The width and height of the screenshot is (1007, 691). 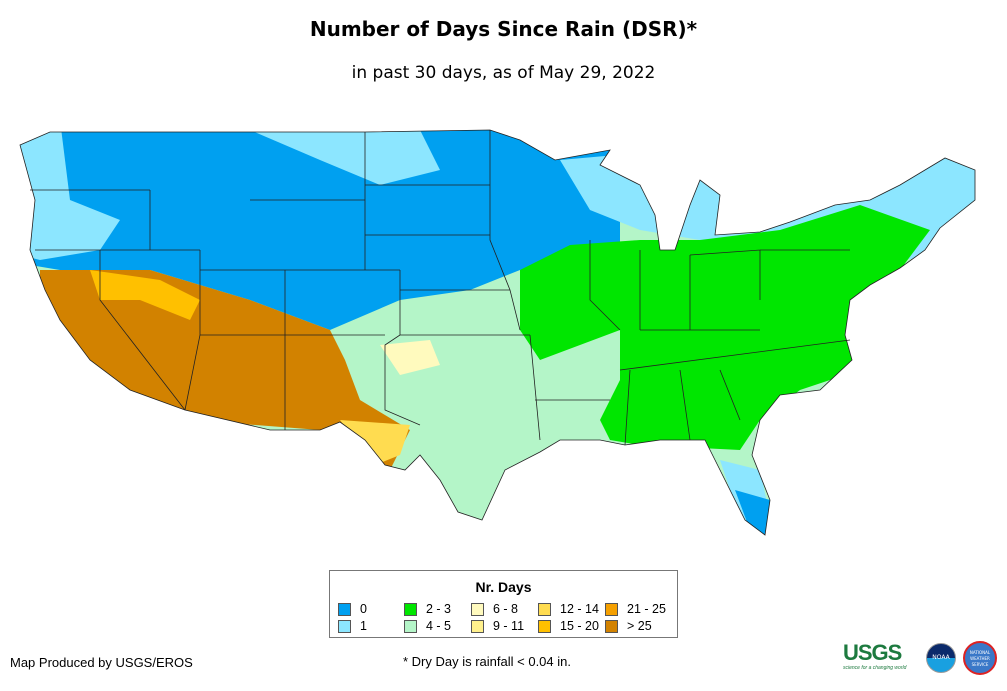 What do you see at coordinates (363, 609) in the screenshot?
I see `legend-label: 0` at bounding box center [363, 609].